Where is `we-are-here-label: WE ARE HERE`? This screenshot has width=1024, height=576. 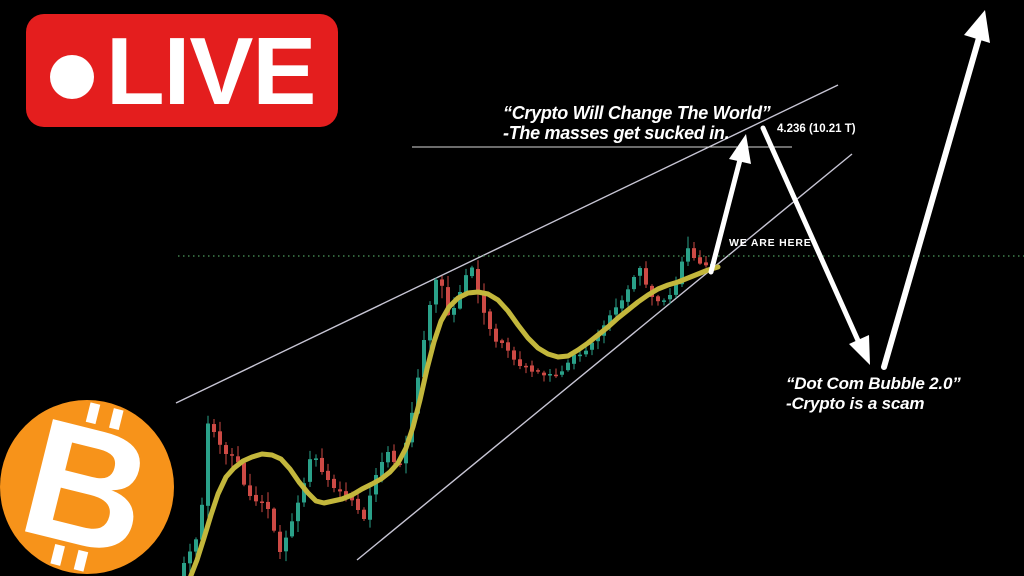
we-are-here-label: WE ARE HERE is located at coordinates (770, 243).